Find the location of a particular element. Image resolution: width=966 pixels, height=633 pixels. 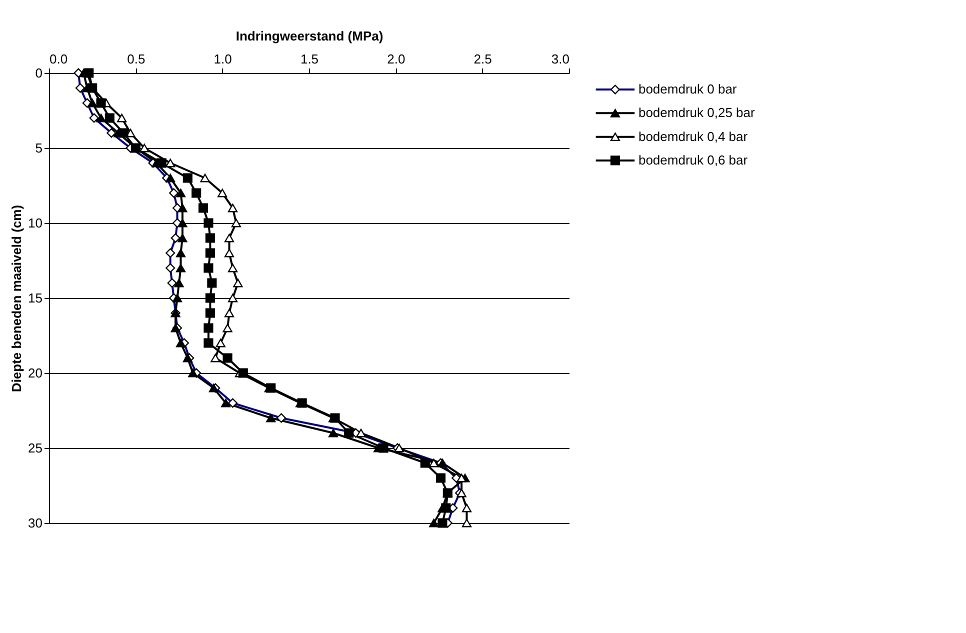

x-tick-label: 0.0 is located at coordinates (59, 59).